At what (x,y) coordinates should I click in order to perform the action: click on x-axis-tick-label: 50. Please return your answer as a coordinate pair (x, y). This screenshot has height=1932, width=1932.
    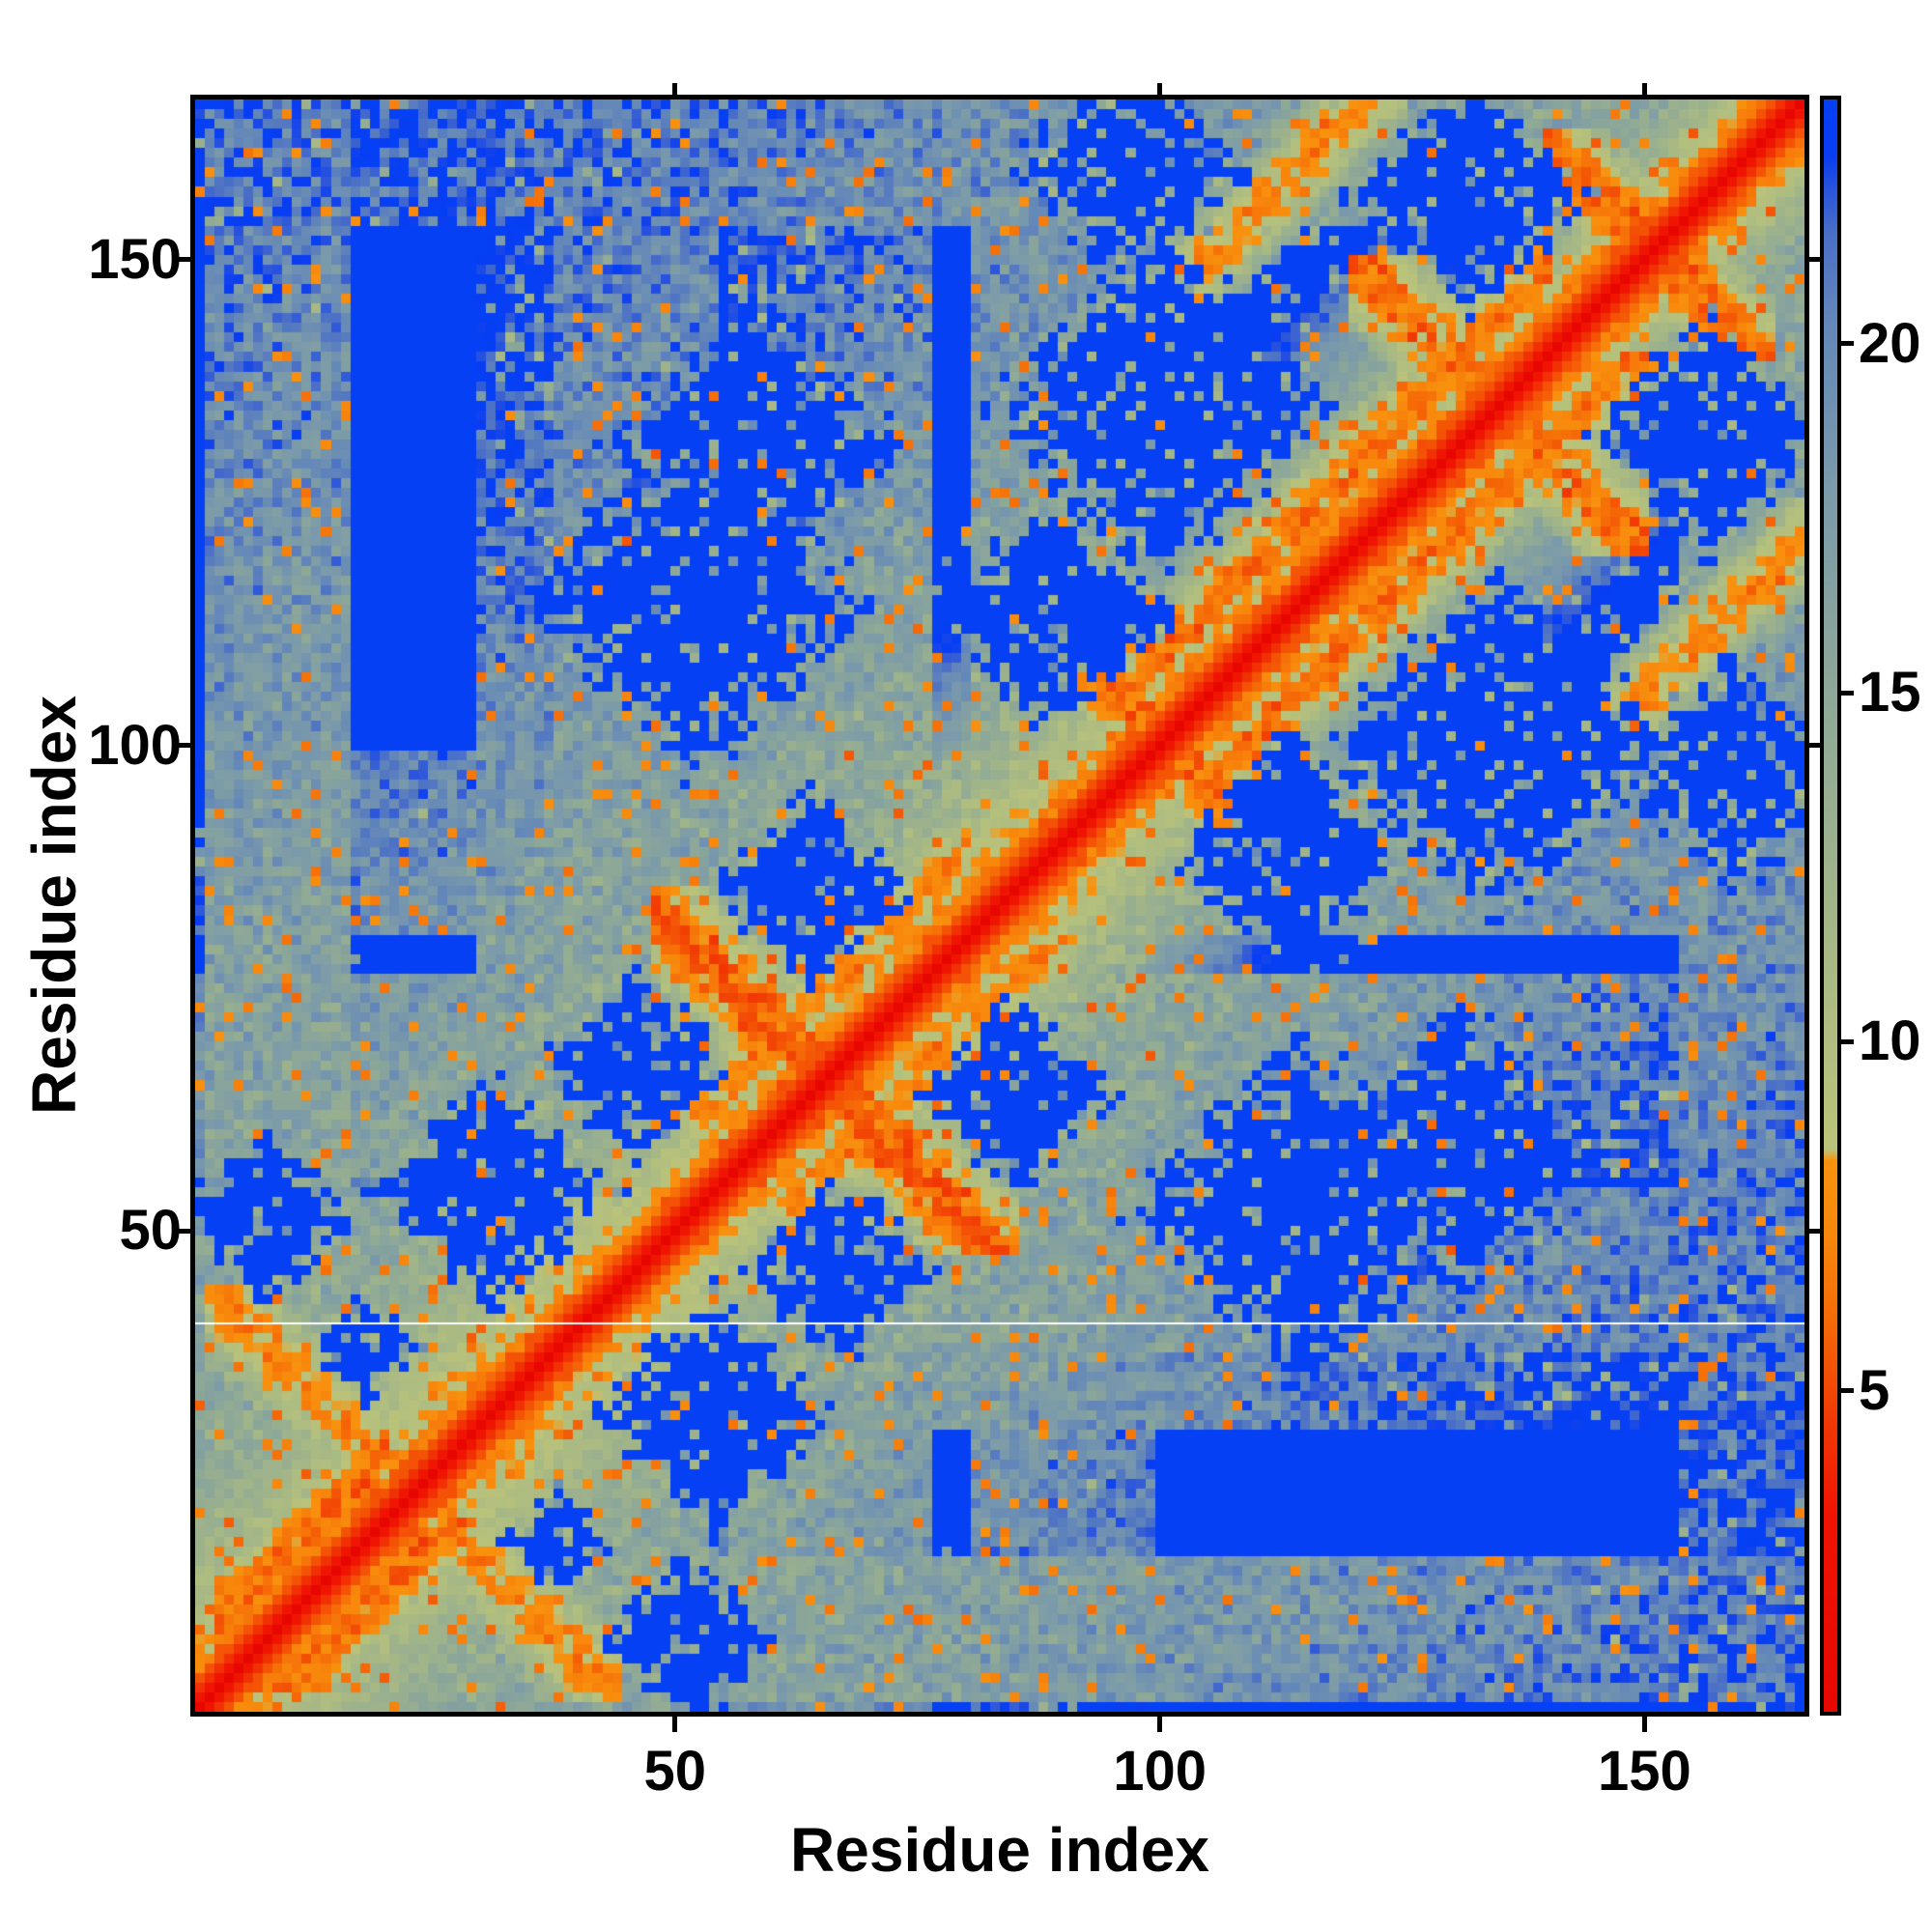
    Looking at the image, I should click on (675, 1771).